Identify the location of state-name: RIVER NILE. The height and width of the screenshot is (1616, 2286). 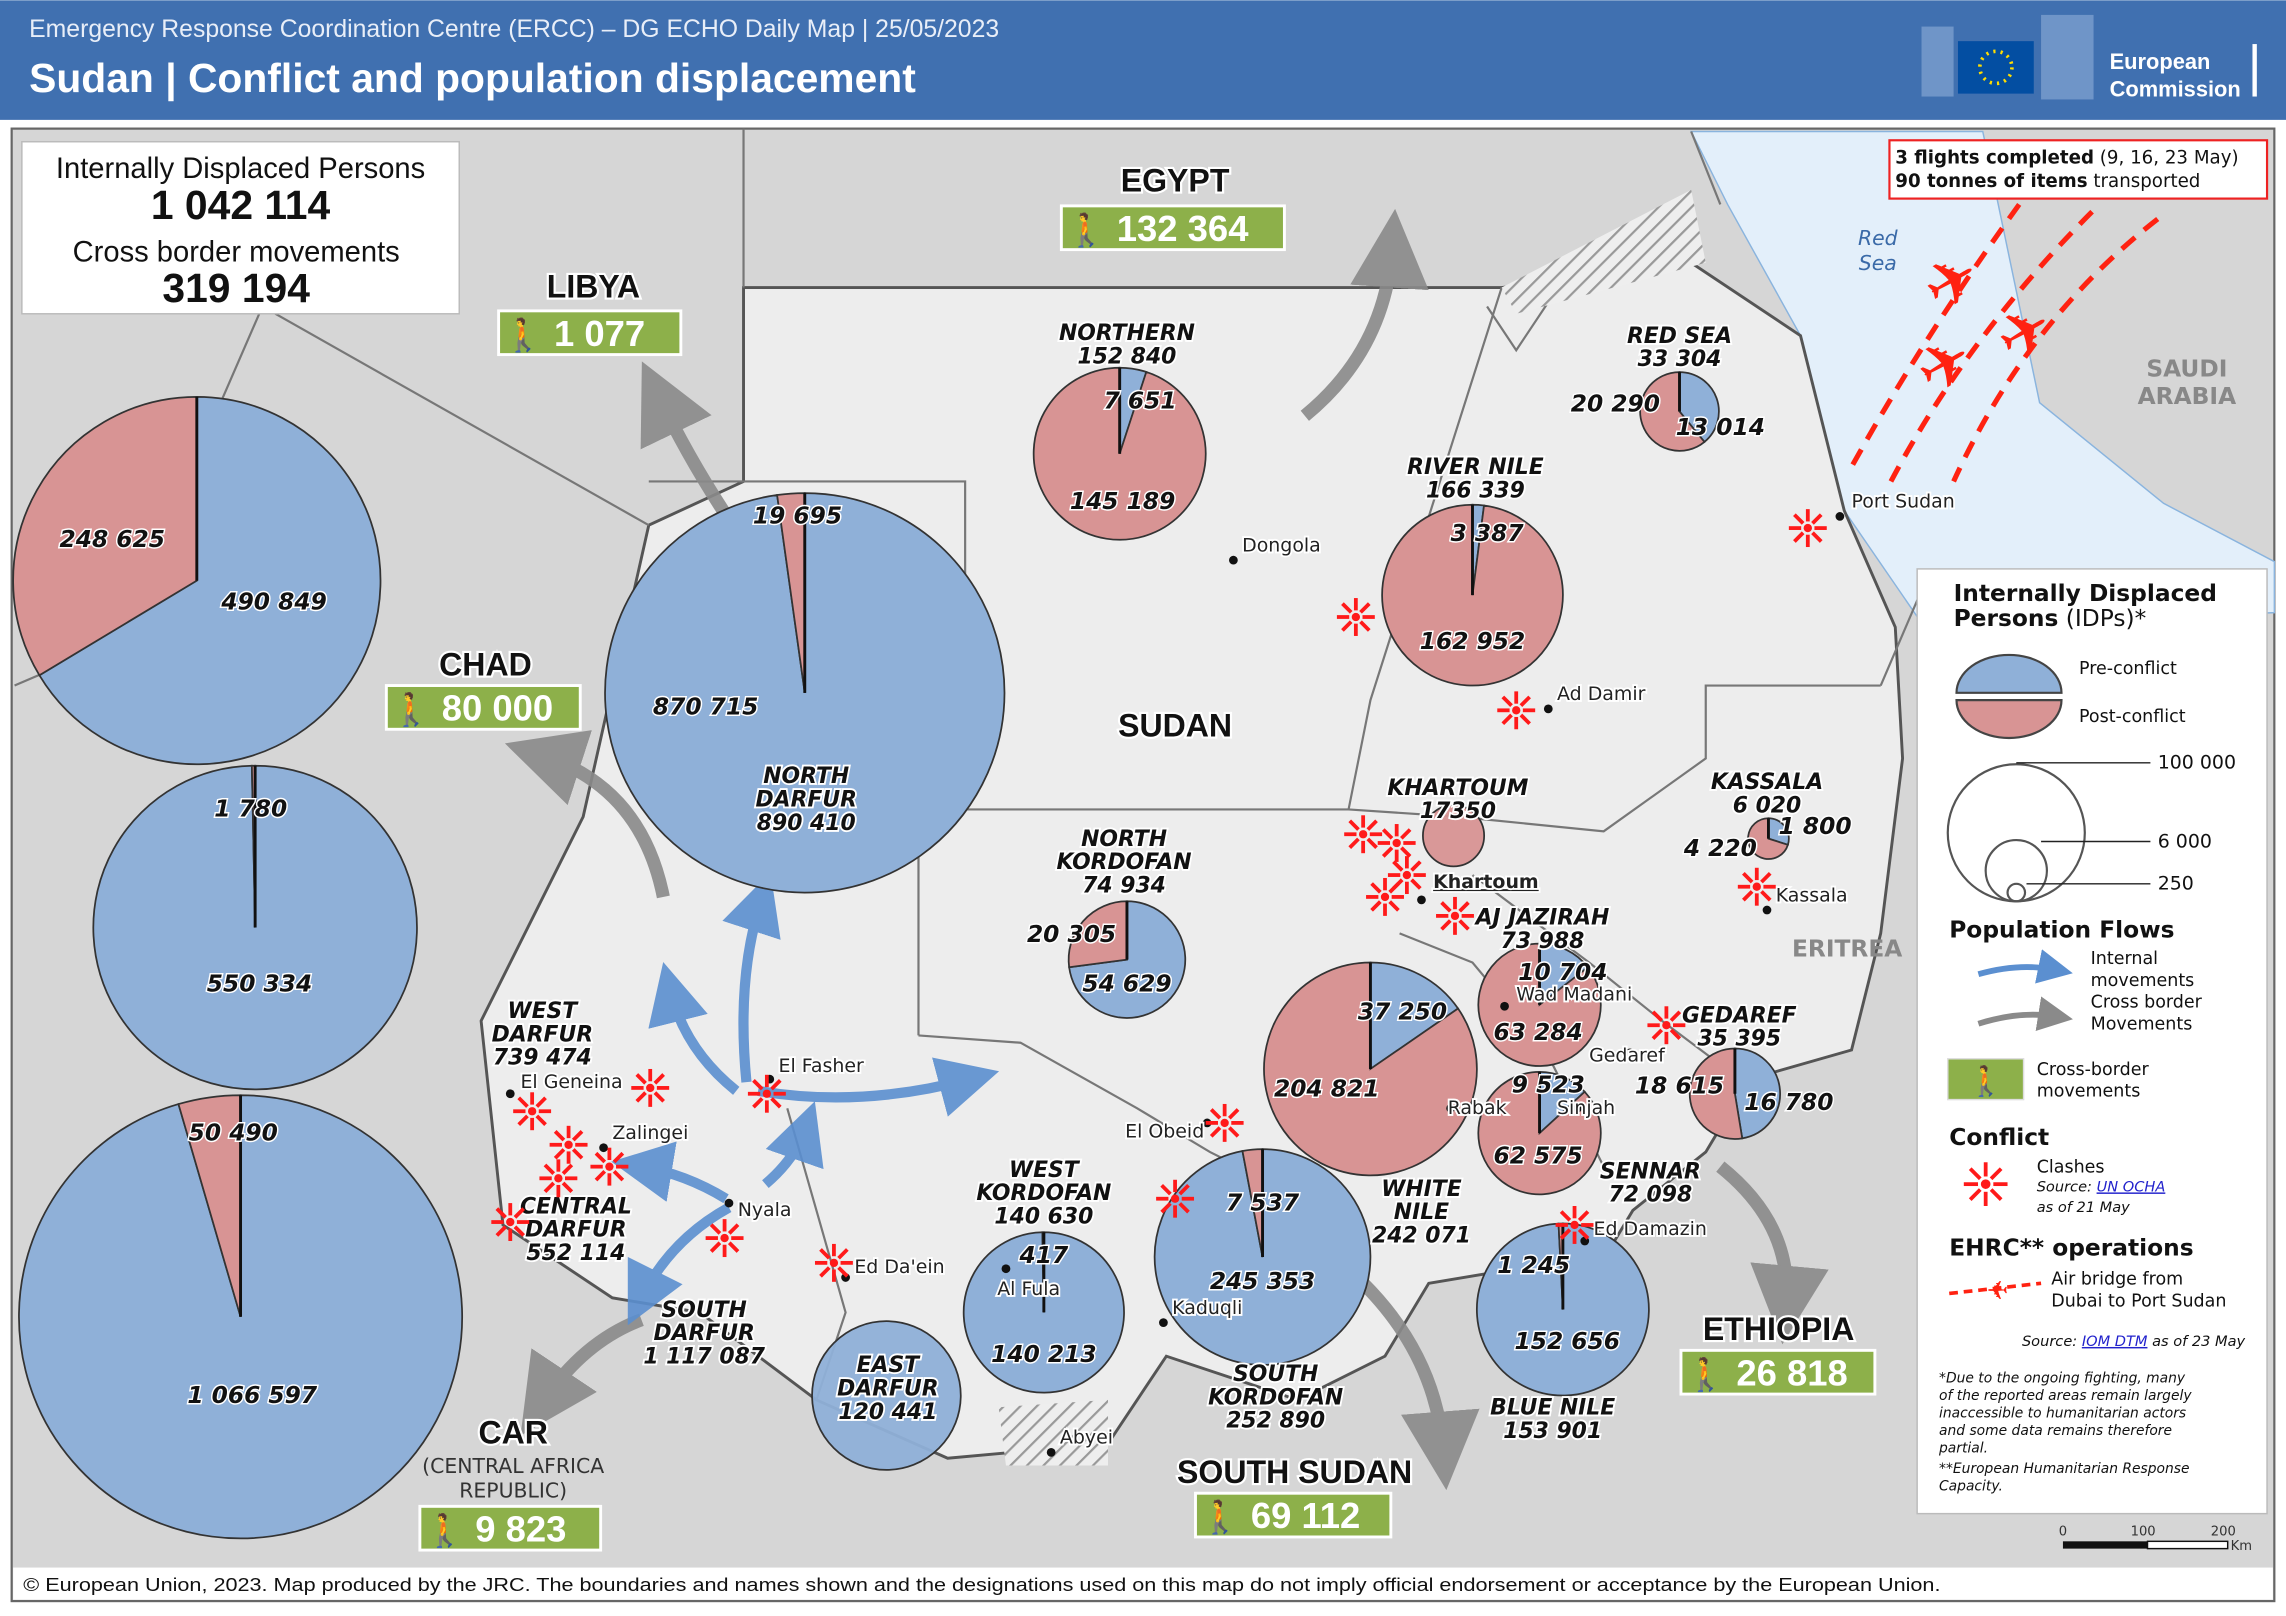
(1475, 467).